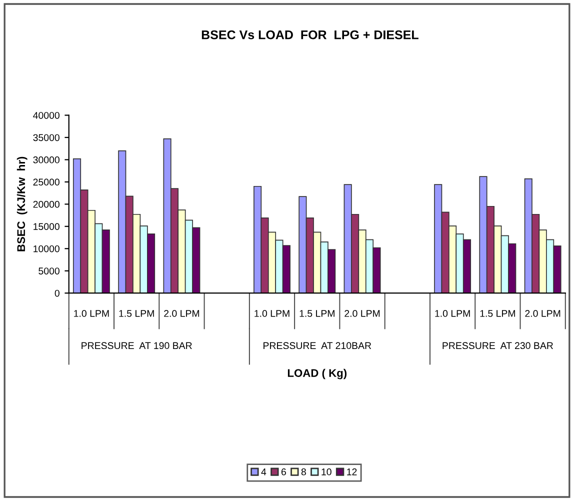  What do you see at coordinates (283, 472) in the screenshot?
I see `legend-label: 6` at bounding box center [283, 472].